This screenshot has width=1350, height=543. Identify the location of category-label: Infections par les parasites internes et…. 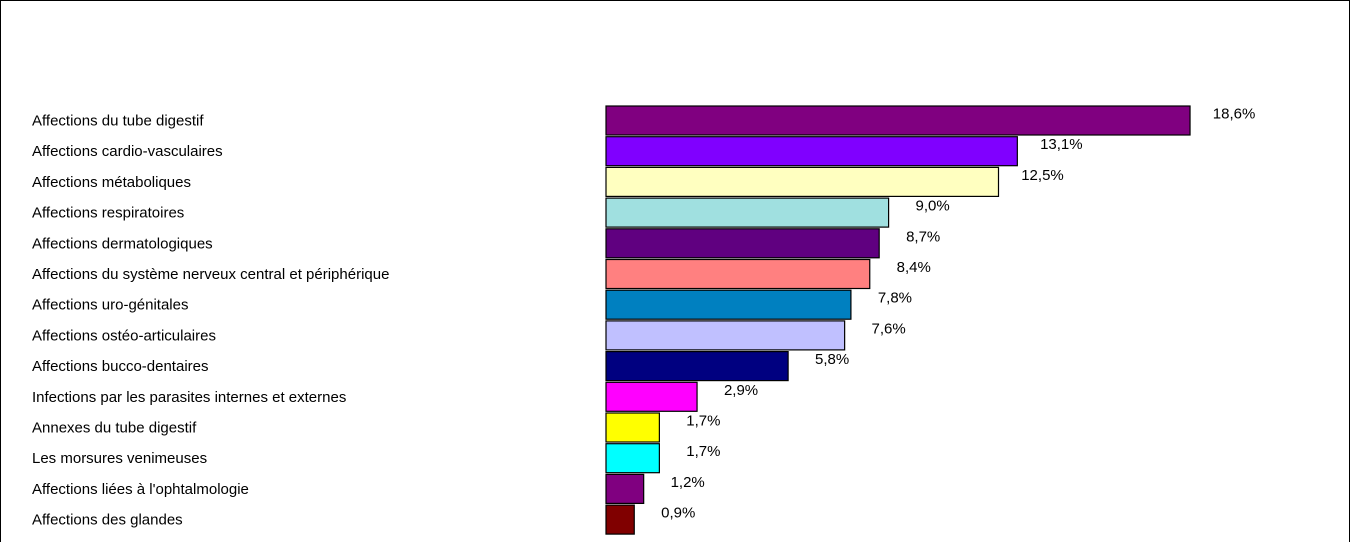
(189, 397).